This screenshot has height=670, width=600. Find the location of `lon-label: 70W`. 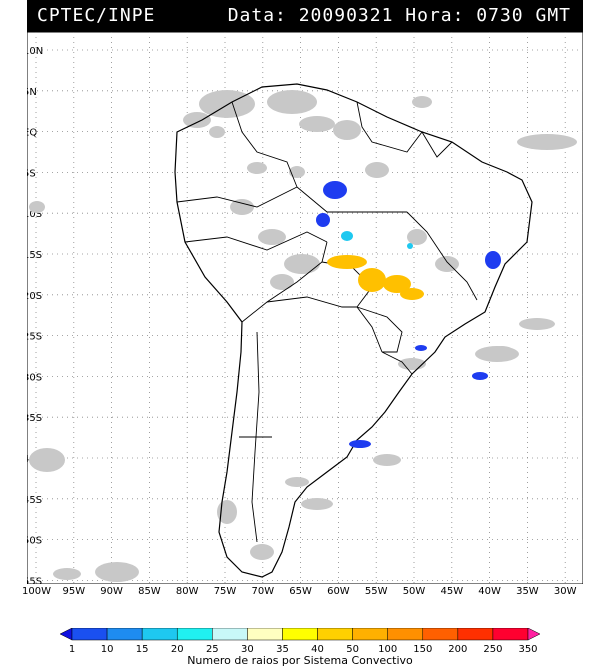

lon-label: 70W is located at coordinates (263, 591).